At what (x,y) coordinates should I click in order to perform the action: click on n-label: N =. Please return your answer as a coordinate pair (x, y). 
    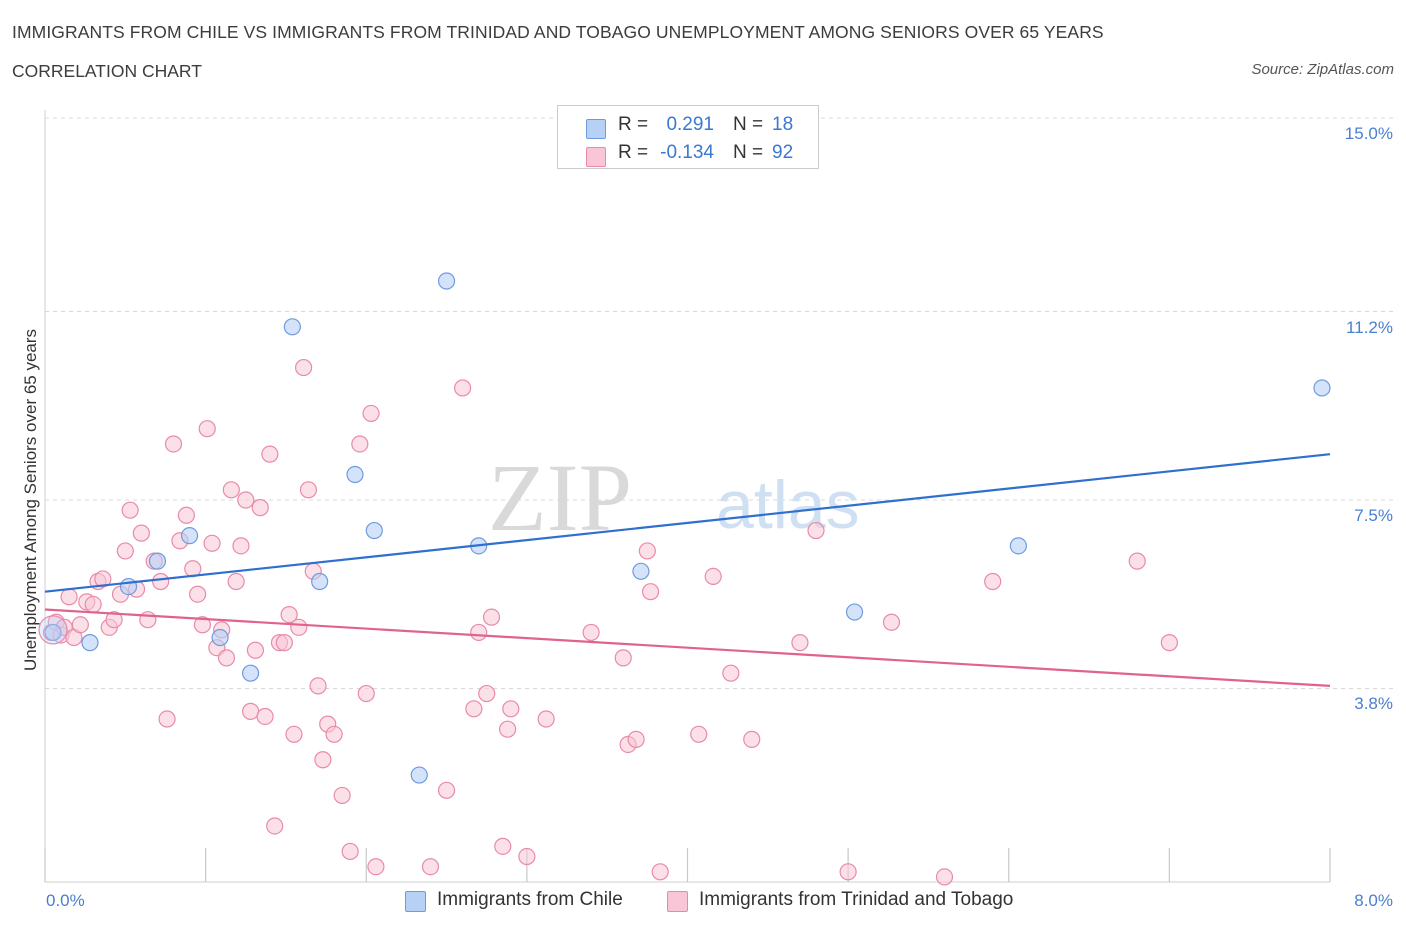
    Looking at the image, I should click on (748, 152).